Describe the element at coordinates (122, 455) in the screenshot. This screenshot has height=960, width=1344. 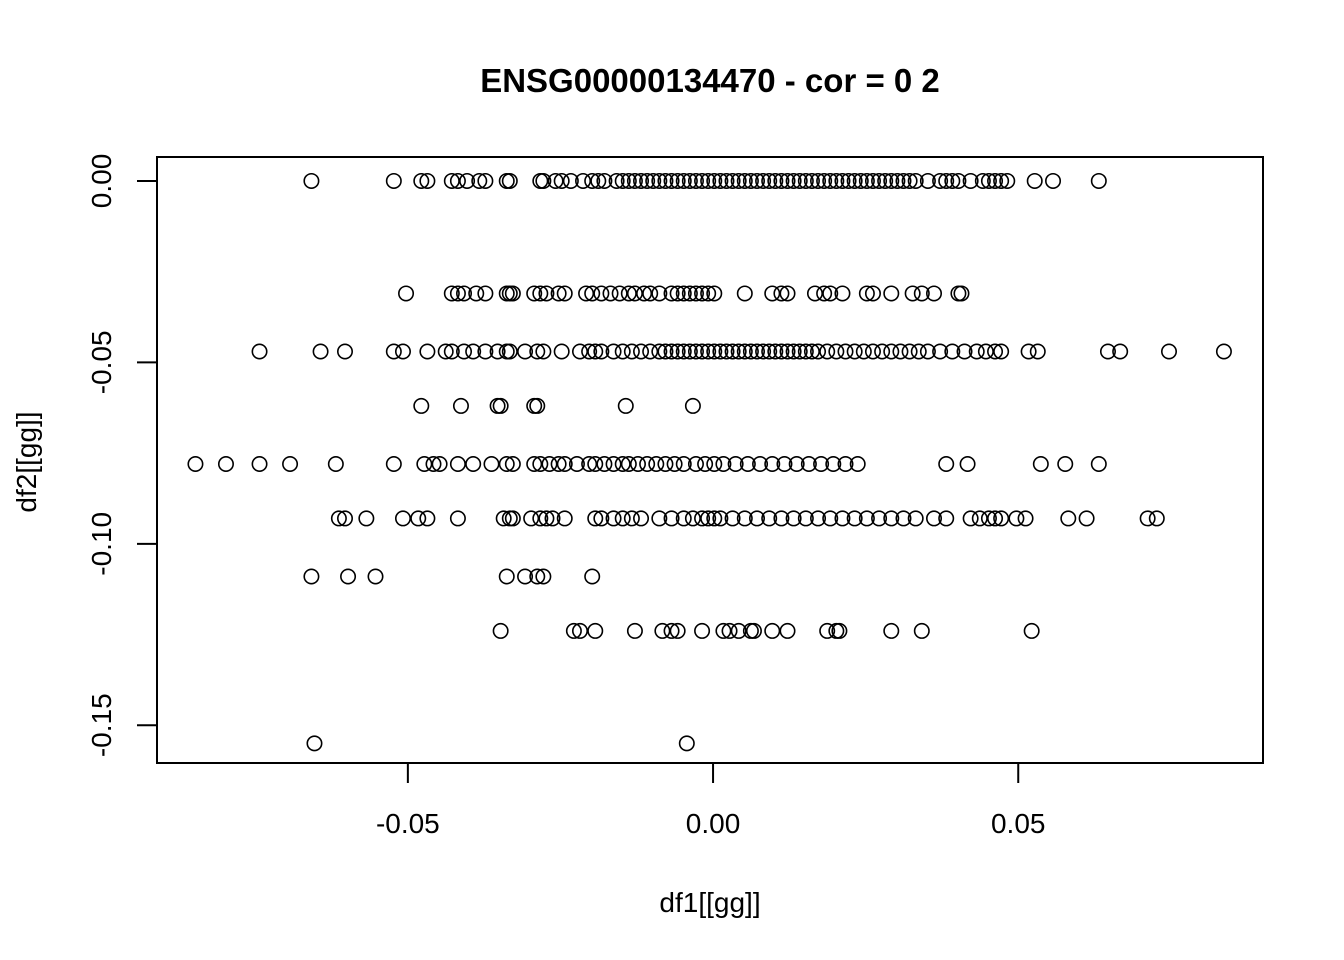
I see `y-axis: 0.00 -0.05 -0.10 -0.15` at that location.